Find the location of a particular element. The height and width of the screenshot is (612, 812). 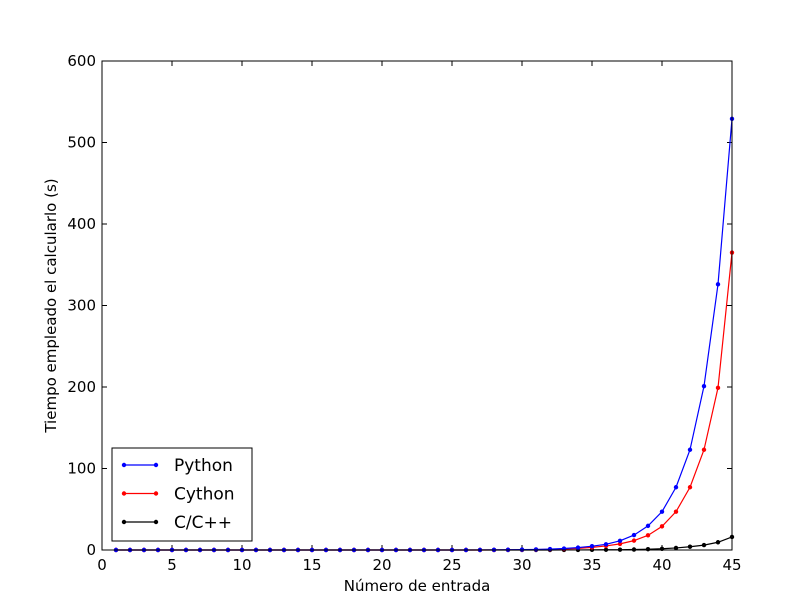

legend-label: Cython is located at coordinates (204, 495).